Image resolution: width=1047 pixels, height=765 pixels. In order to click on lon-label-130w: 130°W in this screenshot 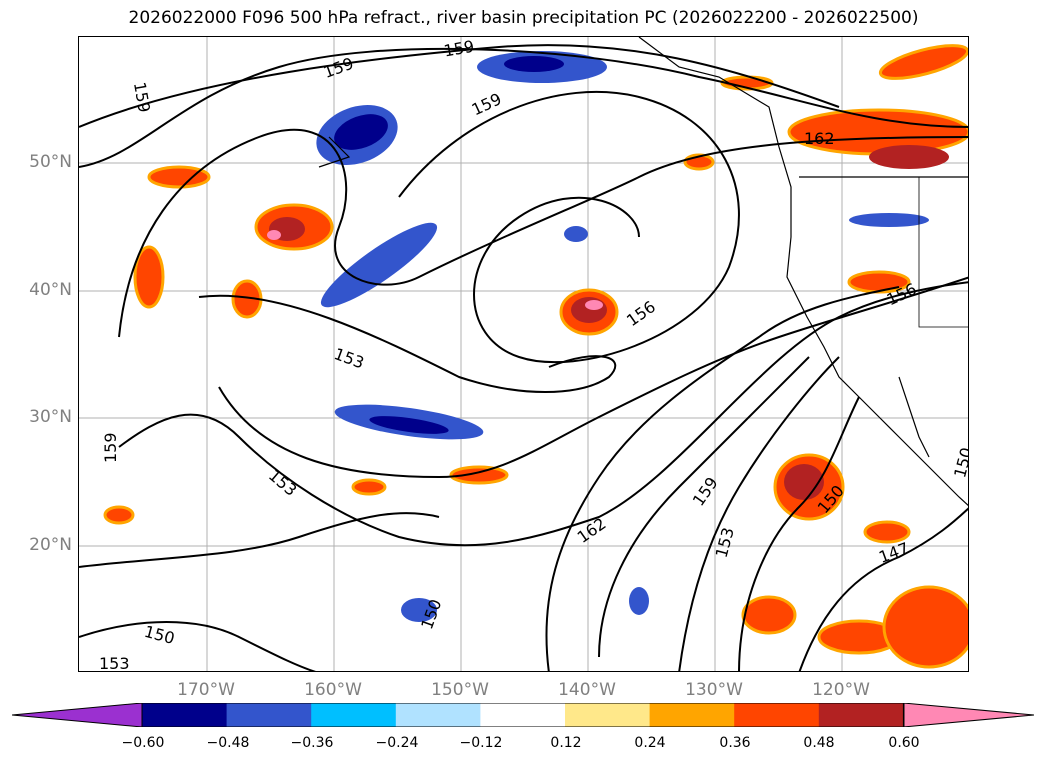, I will do `click(714, 690)`.